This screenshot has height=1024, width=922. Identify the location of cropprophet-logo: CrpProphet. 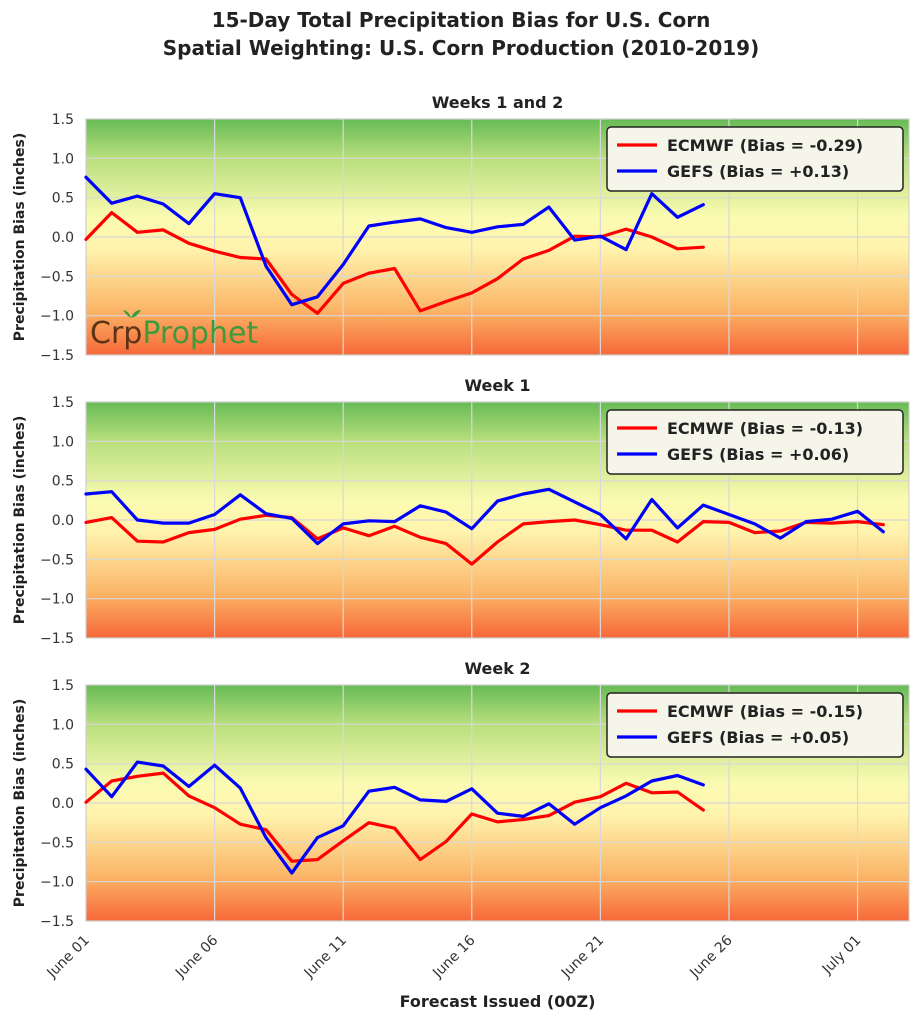
(174, 330).